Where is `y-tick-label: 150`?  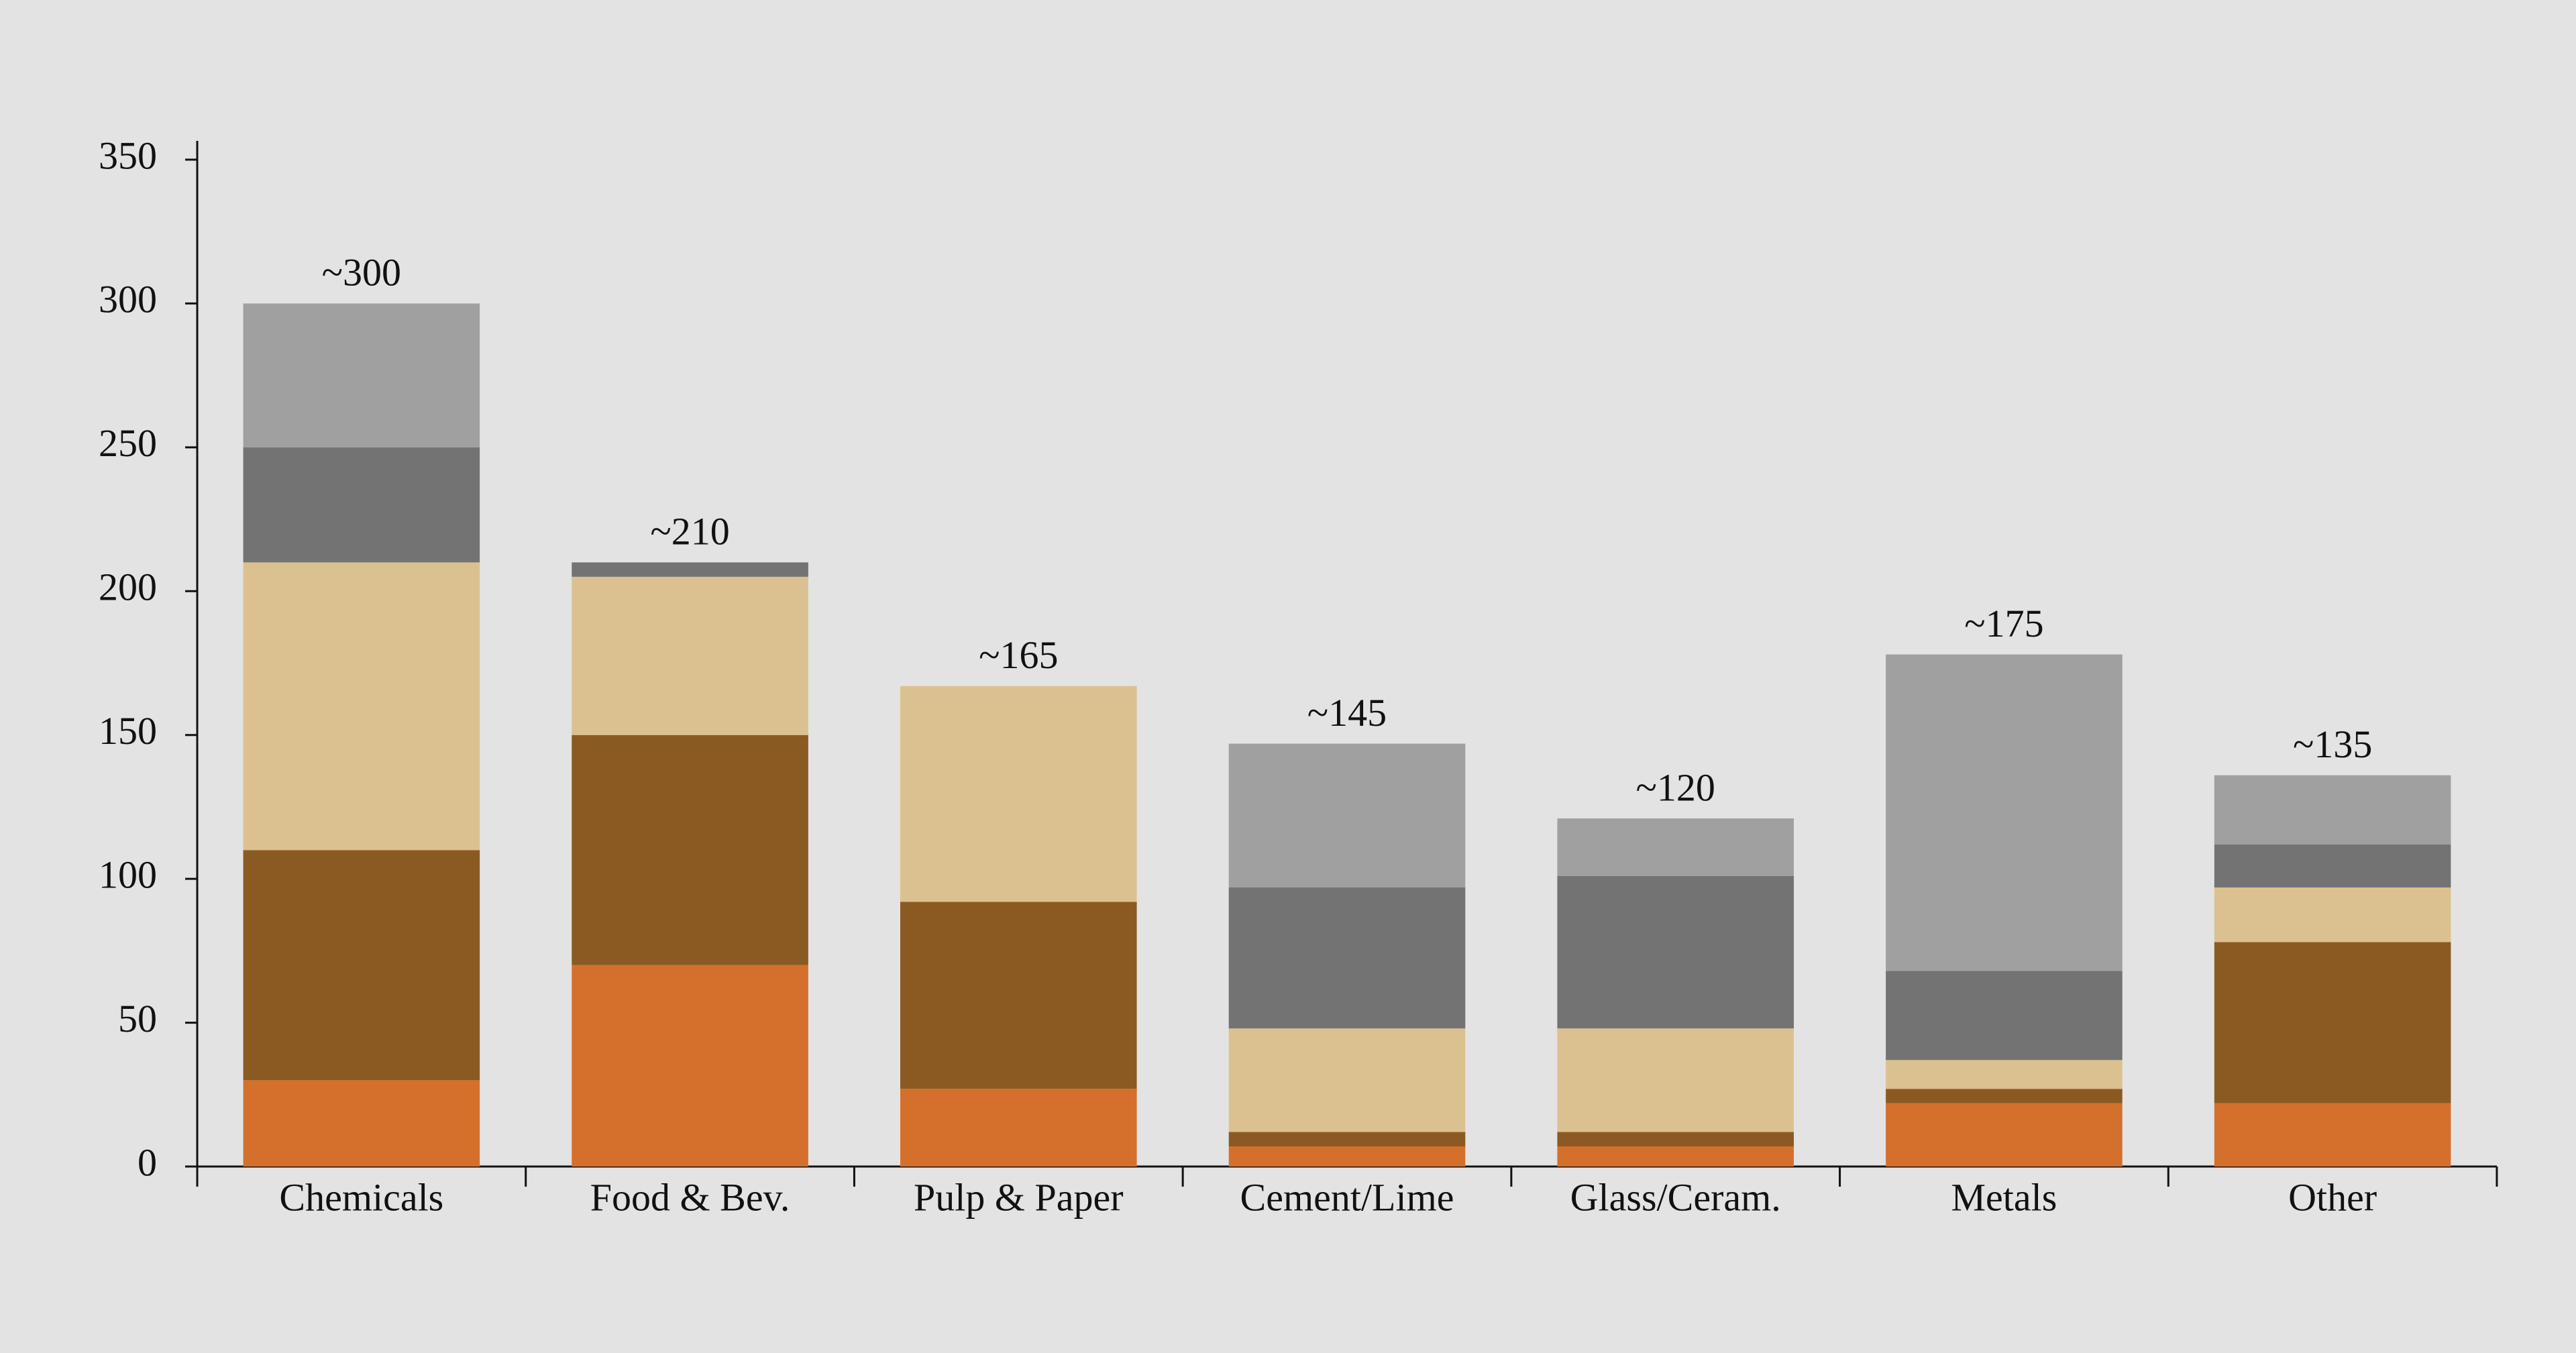
y-tick-label: 150 is located at coordinates (128, 731).